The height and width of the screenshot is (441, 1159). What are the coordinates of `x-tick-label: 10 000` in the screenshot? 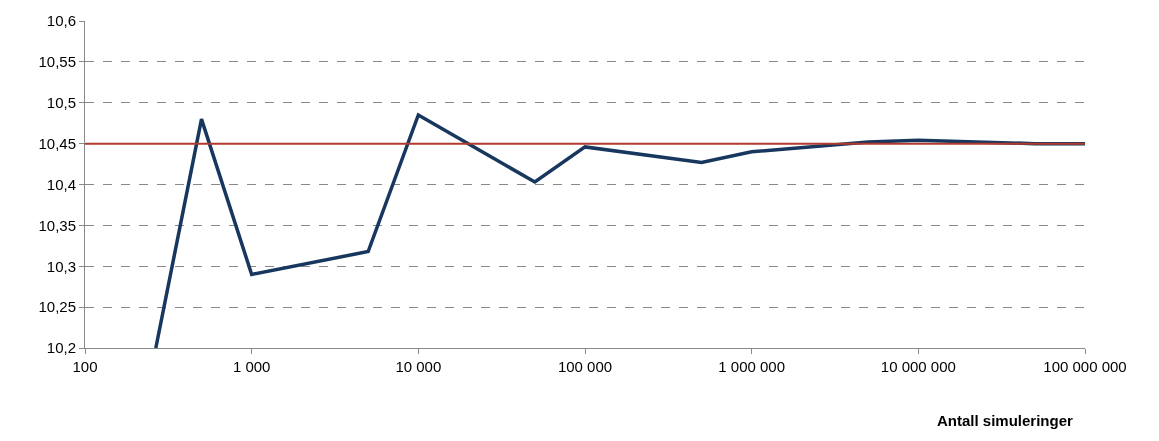 It's located at (418, 366).